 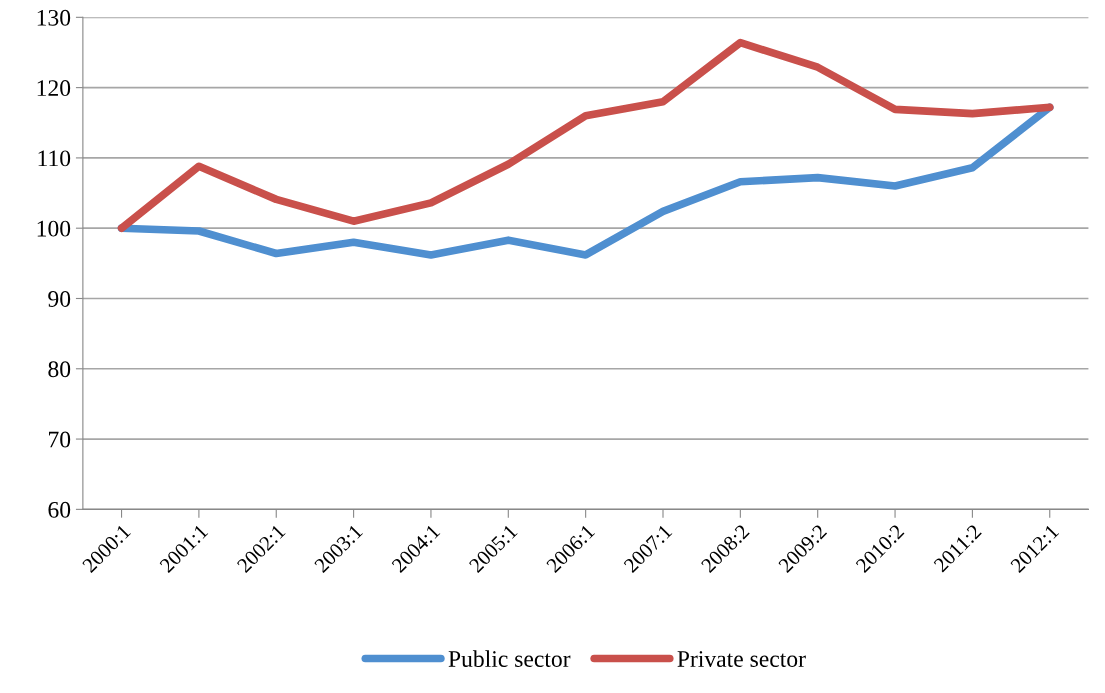 I want to click on y-tick-label: 110, so click(x=54, y=158).